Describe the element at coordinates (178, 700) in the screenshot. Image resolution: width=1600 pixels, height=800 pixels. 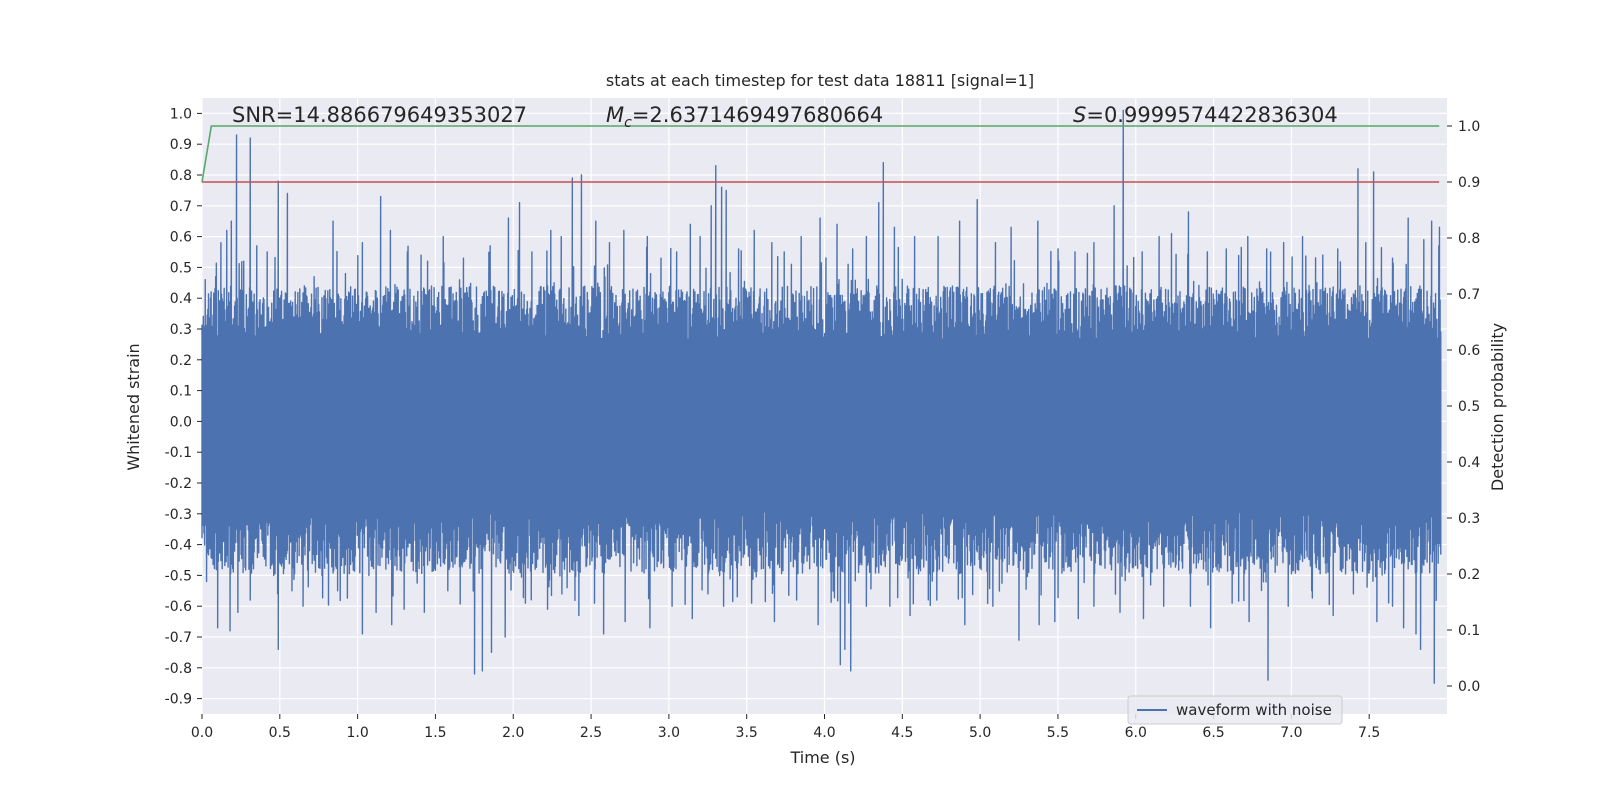
I see `y-tick-label: -0.9` at that location.